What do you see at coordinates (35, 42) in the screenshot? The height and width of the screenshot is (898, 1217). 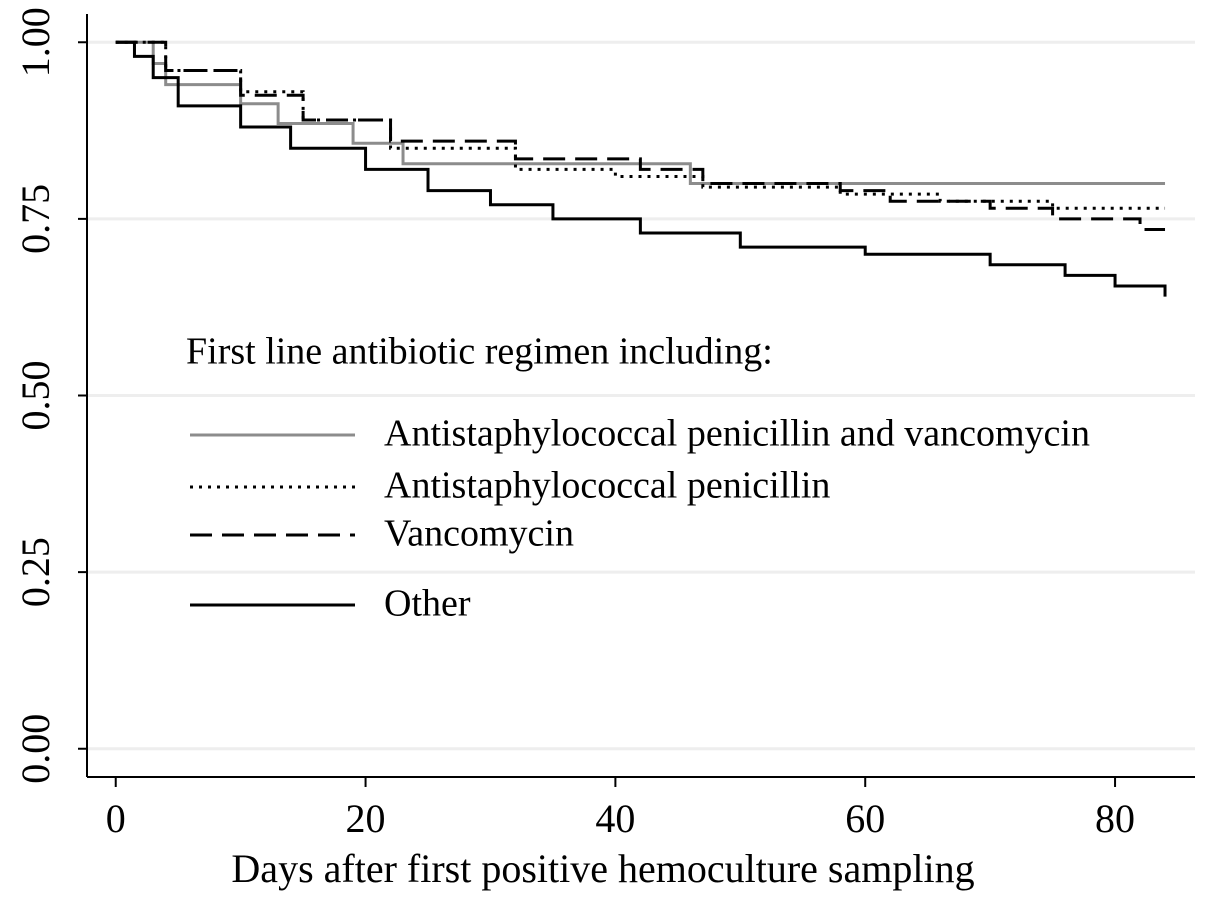 I see `y-tick-label: 1.00` at bounding box center [35, 42].